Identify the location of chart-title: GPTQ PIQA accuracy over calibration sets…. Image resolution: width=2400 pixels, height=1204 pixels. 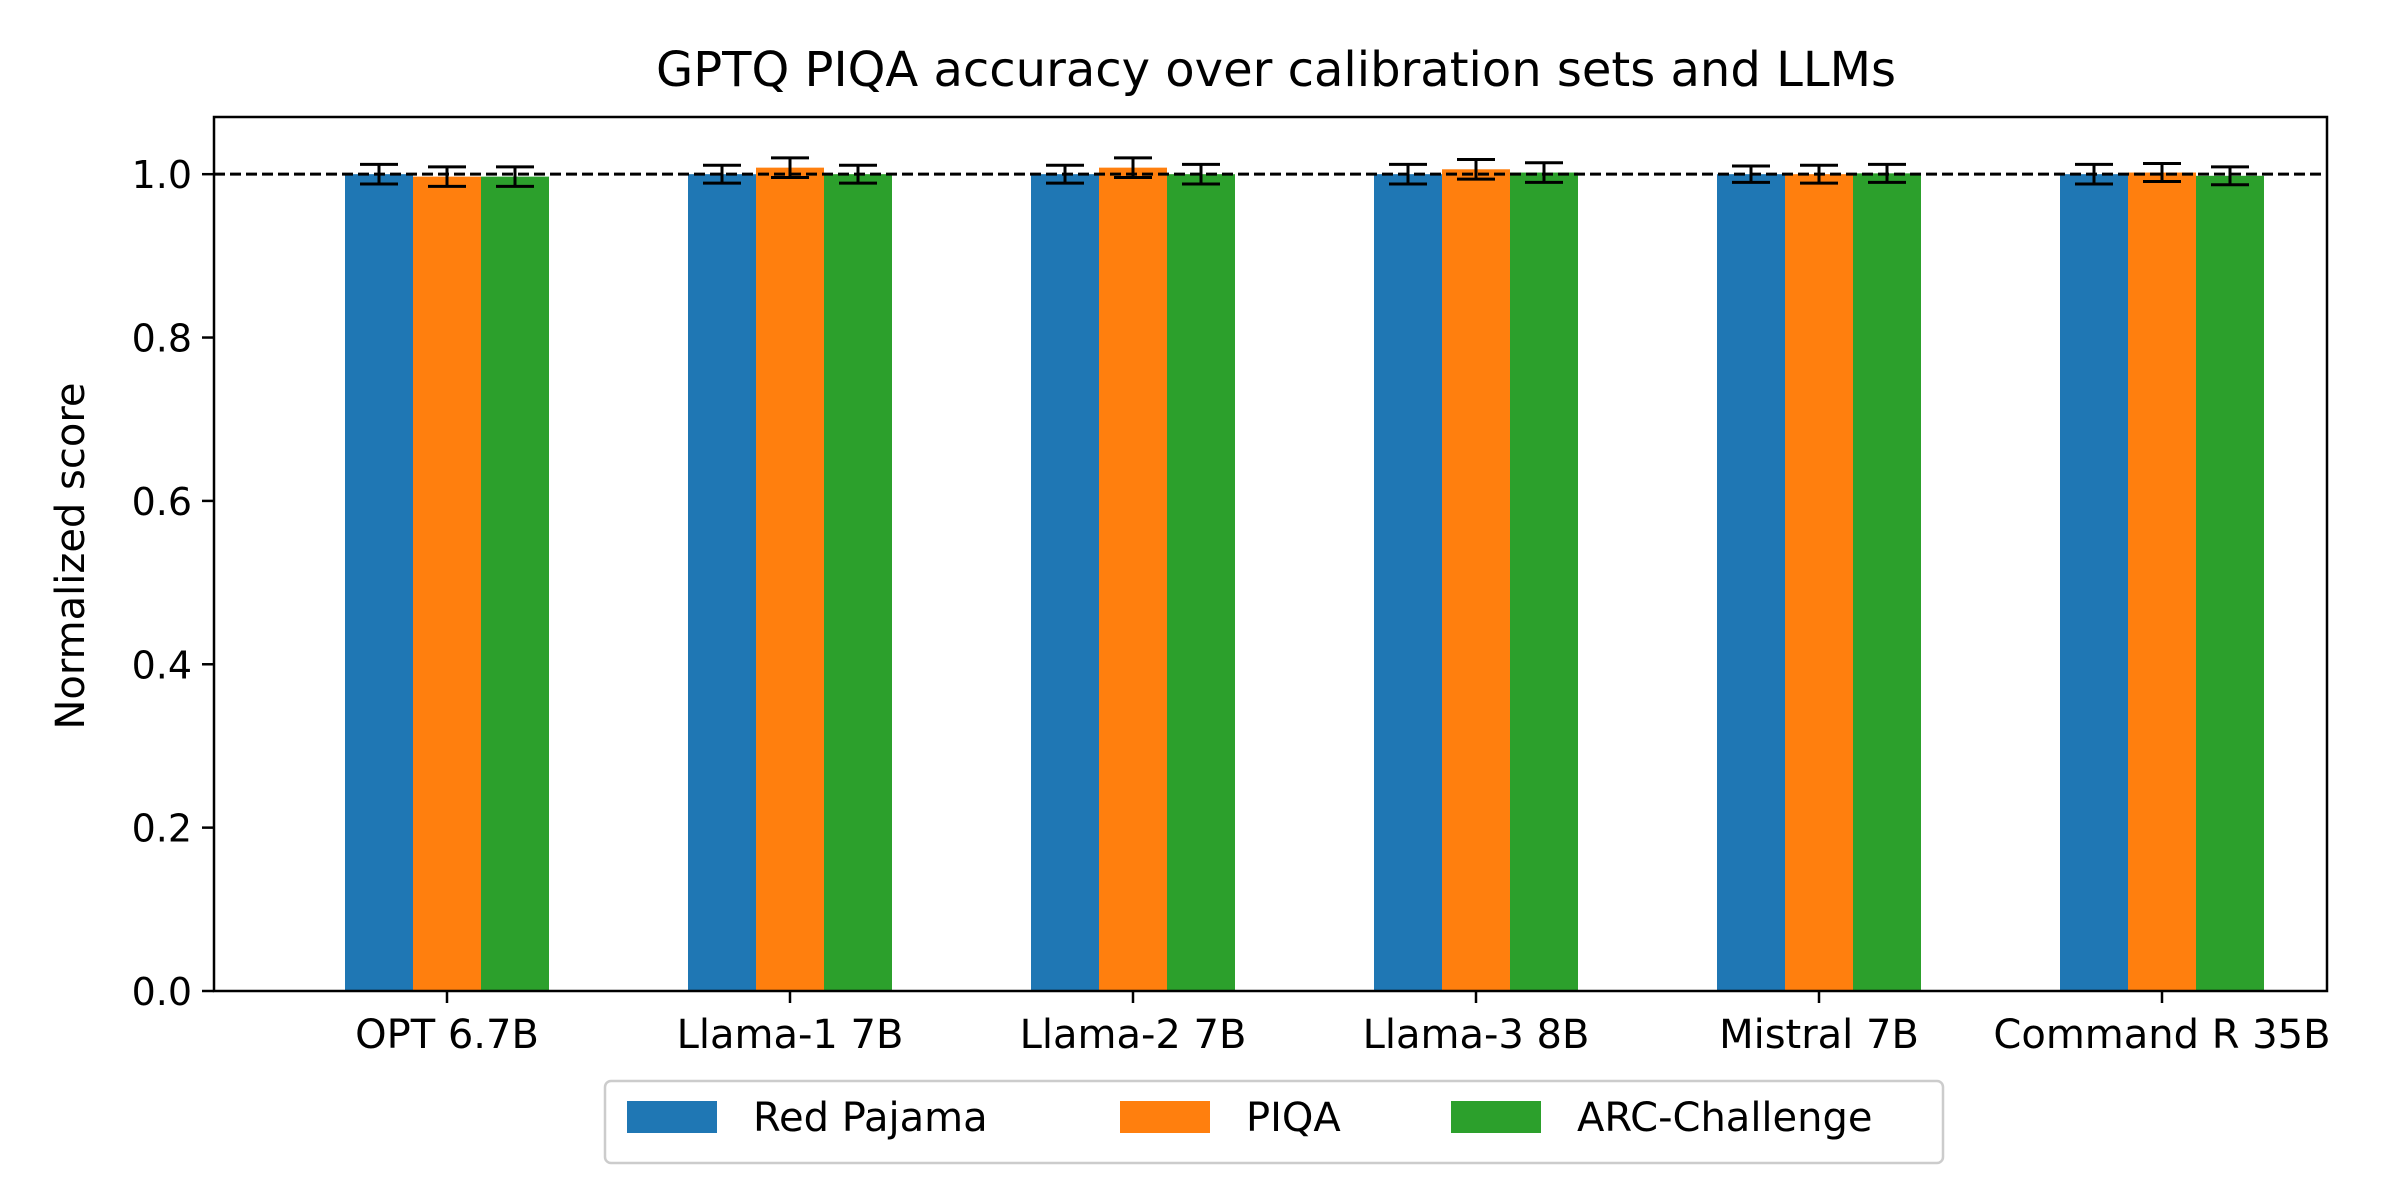
(1276, 70).